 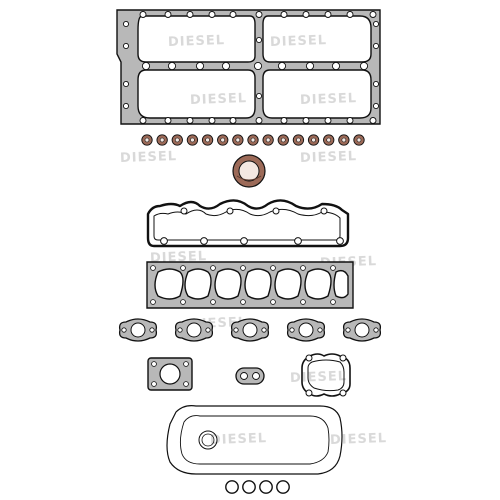 What do you see at coordinates (250, 285) in the screenshot?
I see `manifold-gasket` at bounding box center [250, 285].